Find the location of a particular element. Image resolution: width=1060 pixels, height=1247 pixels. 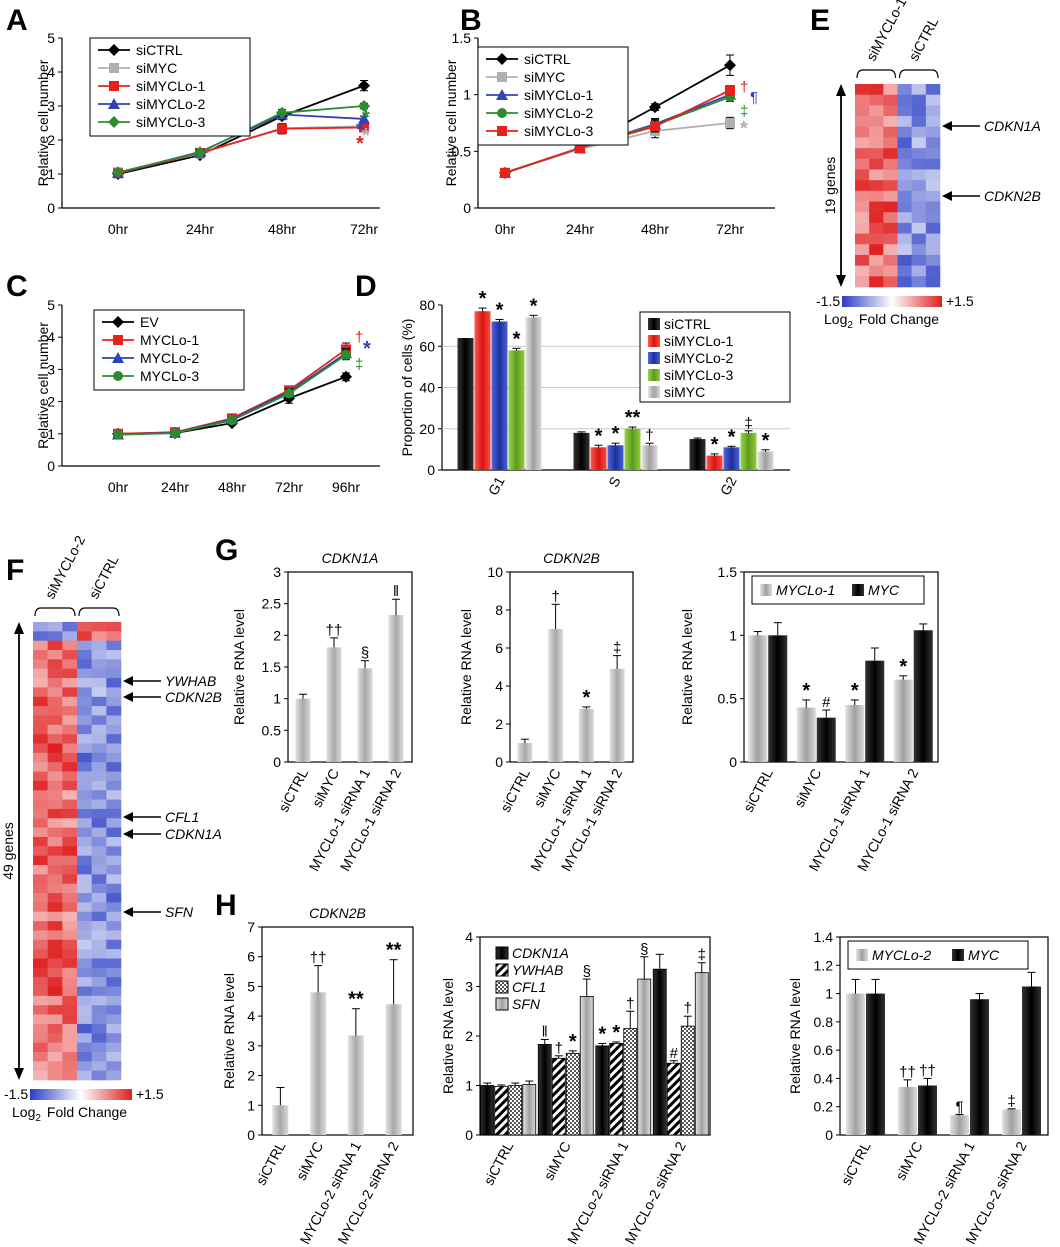

y-tick-label: 2 is located at coordinates (277, 635).